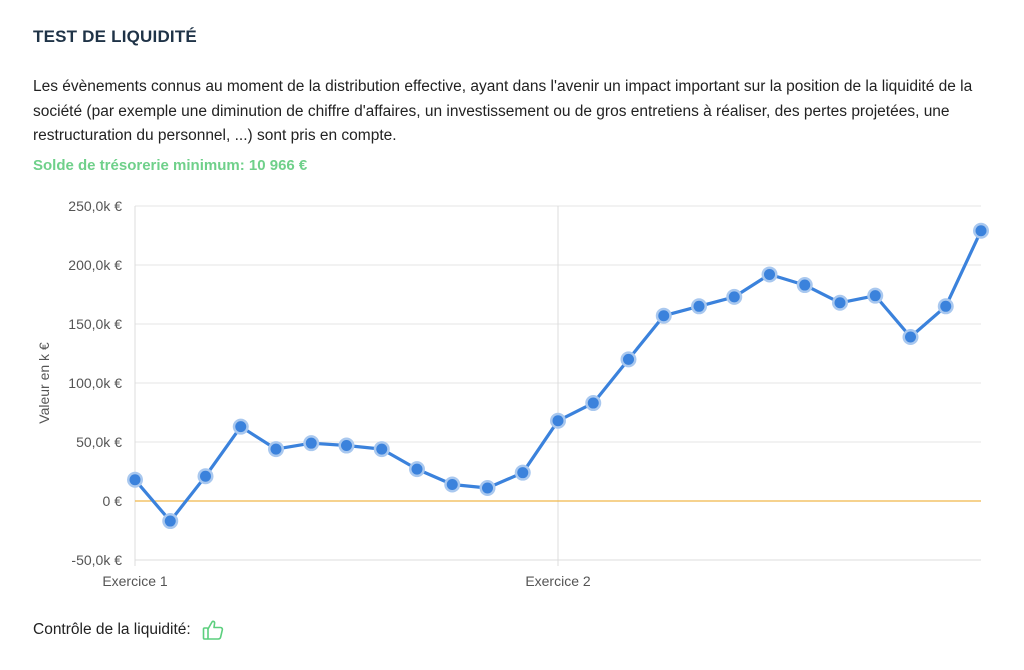 The width and height of the screenshot is (1024, 670). I want to click on x-tick-label: Exercice 1, so click(135, 581).